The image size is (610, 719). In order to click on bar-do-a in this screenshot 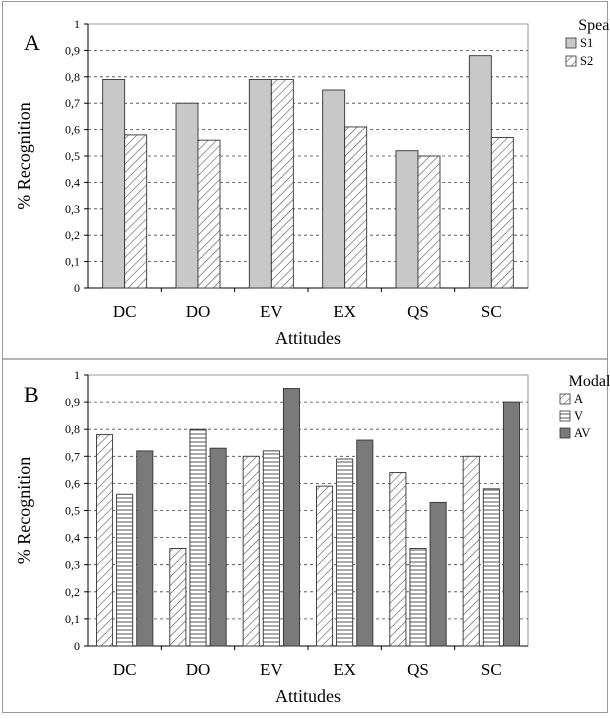, I will do `click(178, 597)`.